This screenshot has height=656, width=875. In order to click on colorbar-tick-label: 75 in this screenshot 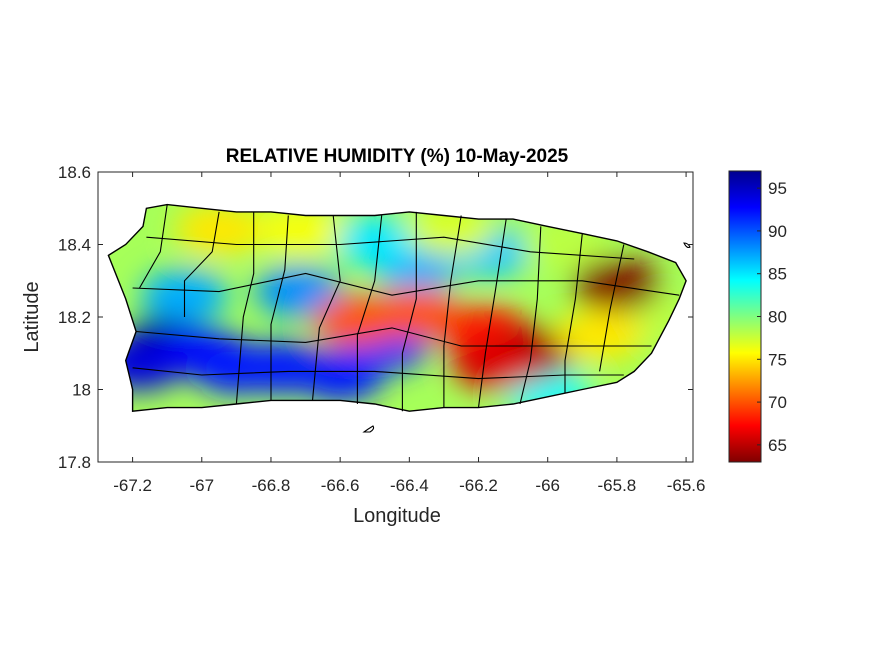, I will do `click(777, 359)`.